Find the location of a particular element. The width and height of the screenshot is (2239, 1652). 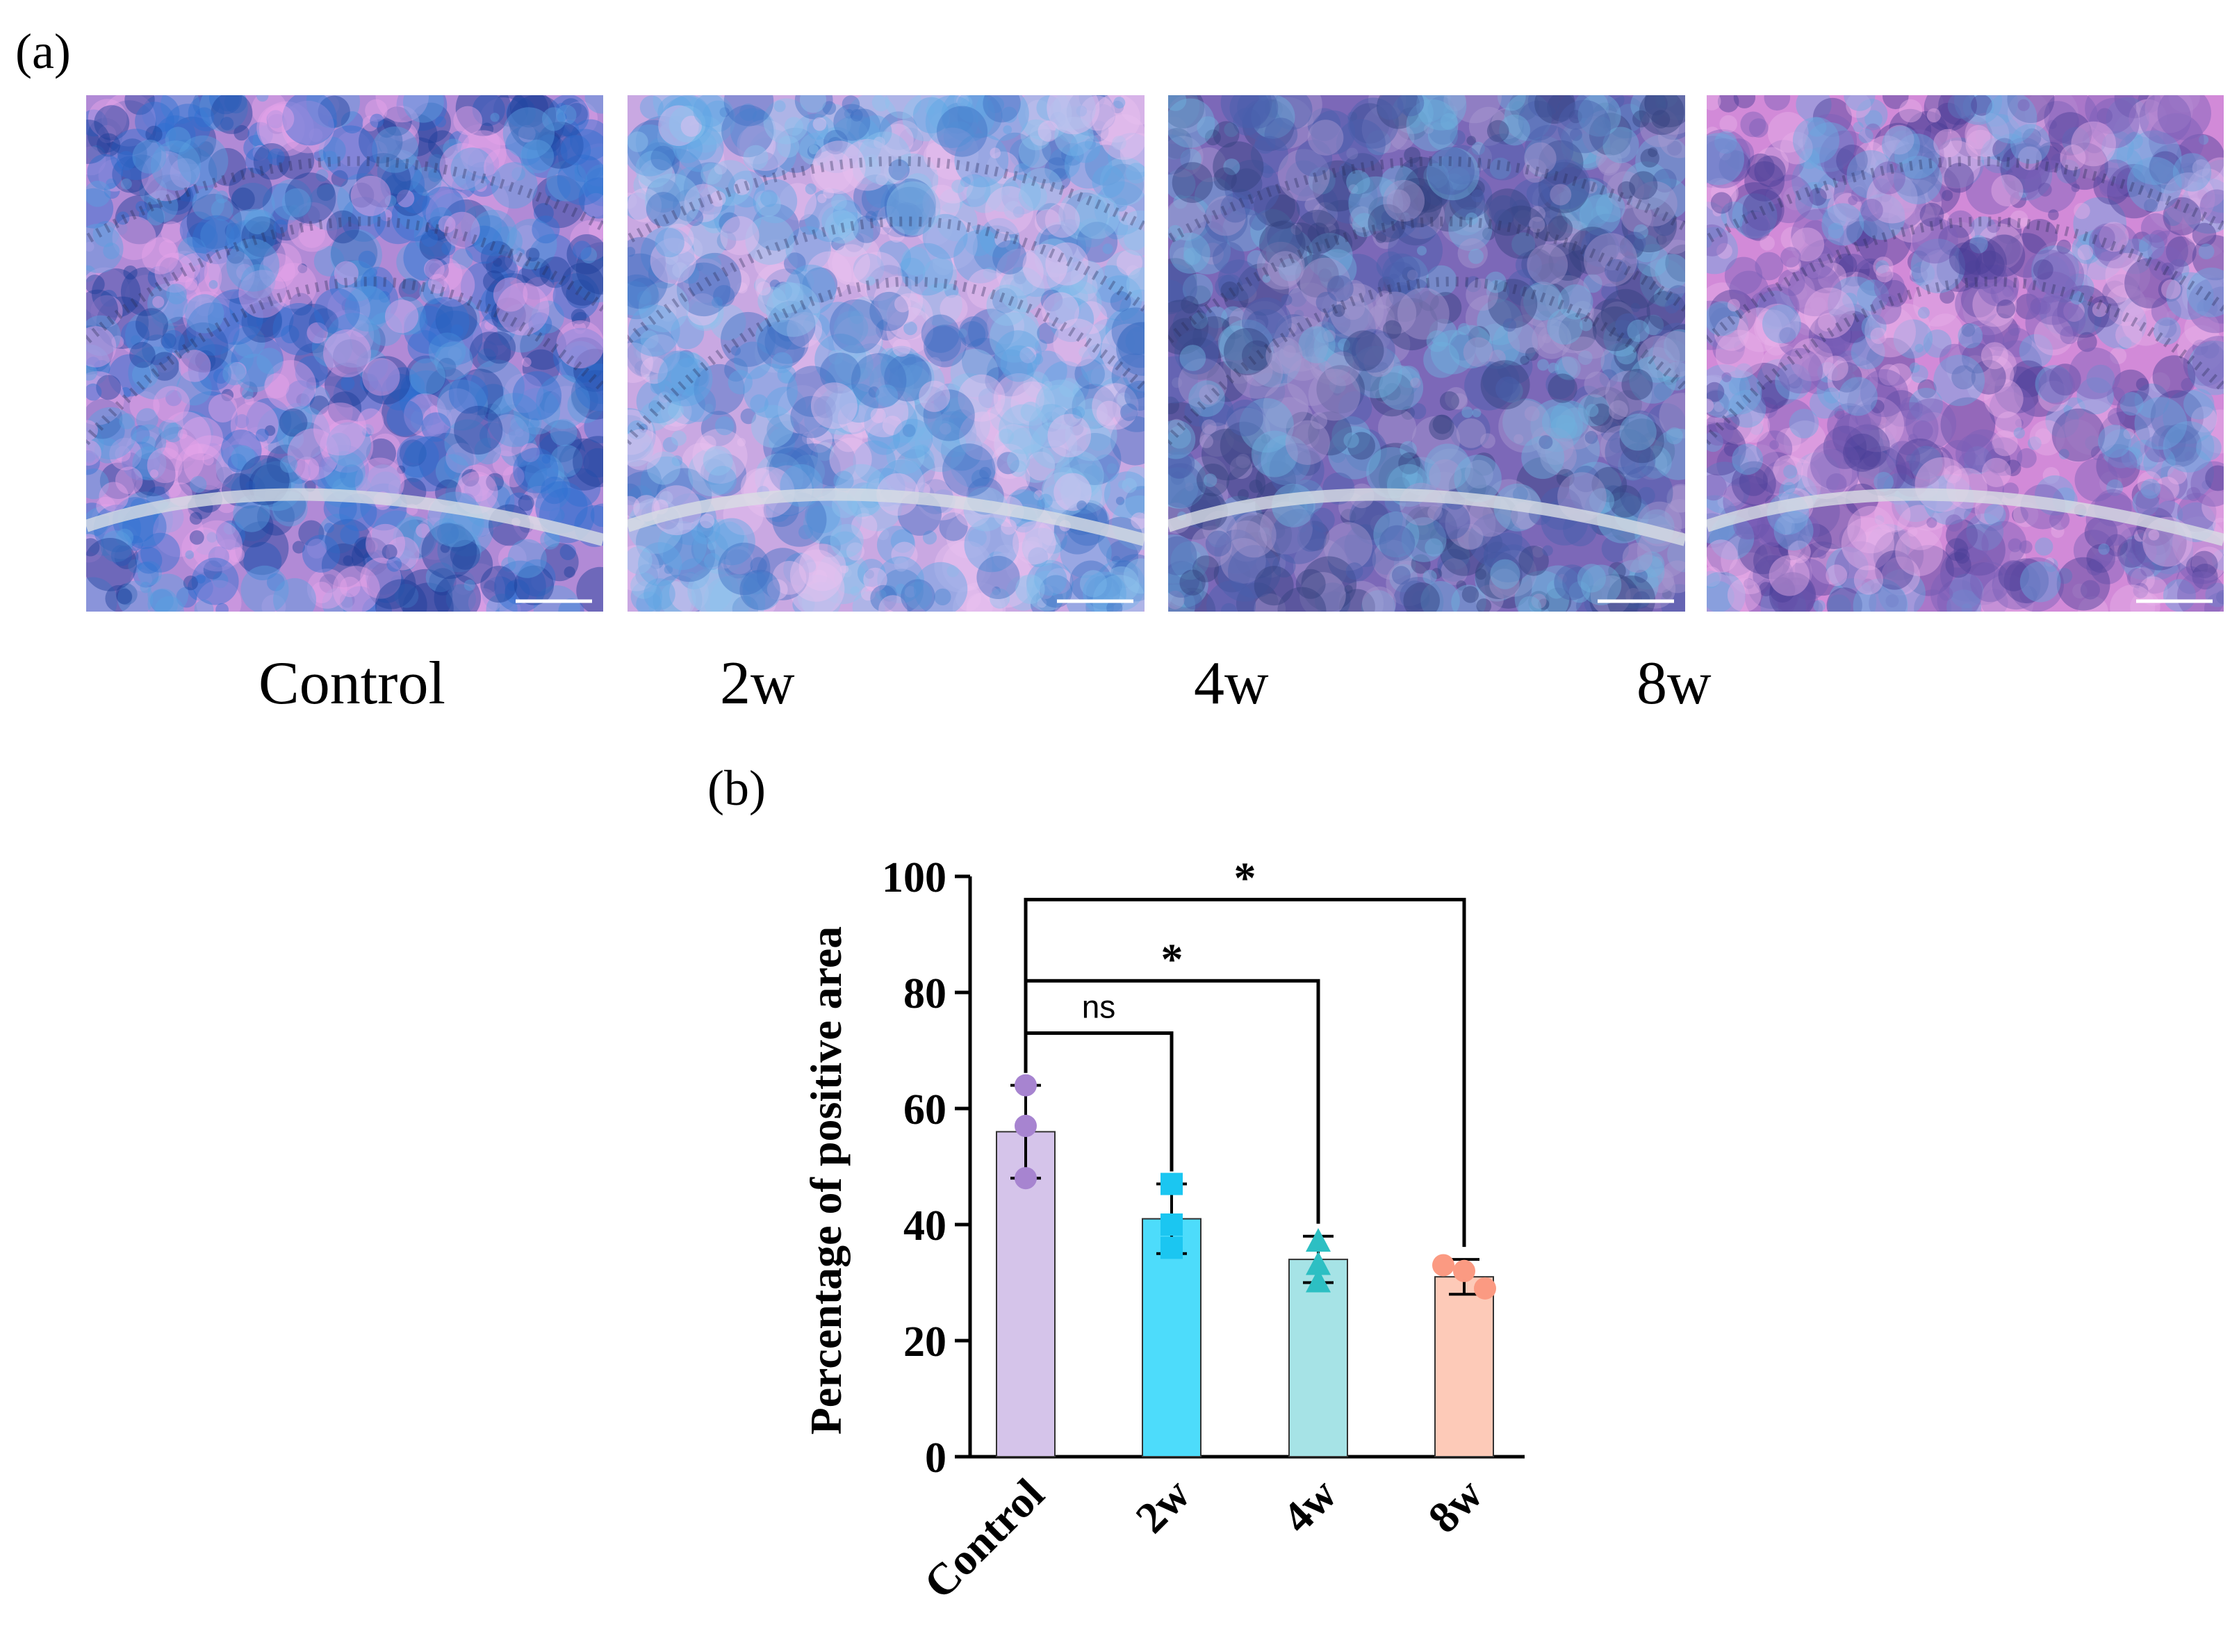

cell-layer-arc is located at coordinates (344, 201).